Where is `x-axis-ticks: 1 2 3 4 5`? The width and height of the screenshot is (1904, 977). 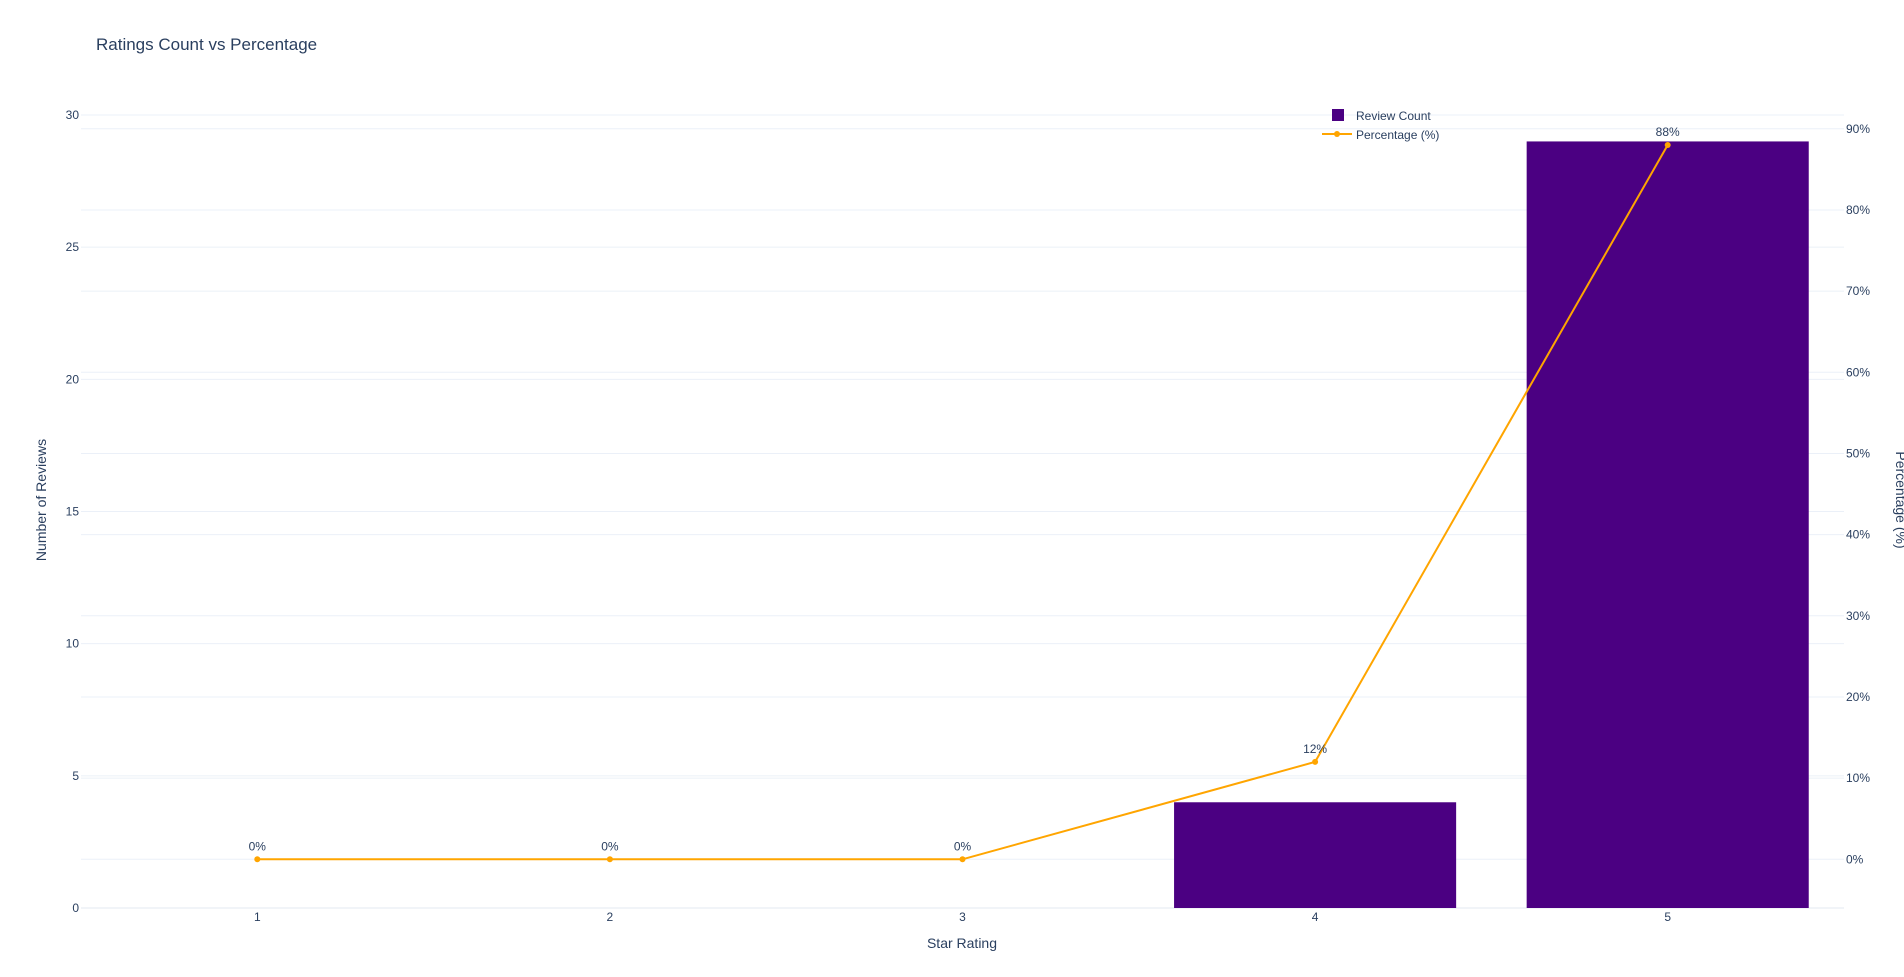
x-axis-ticks: 1 2 3 4 5 is located at coordinates (962, 917).